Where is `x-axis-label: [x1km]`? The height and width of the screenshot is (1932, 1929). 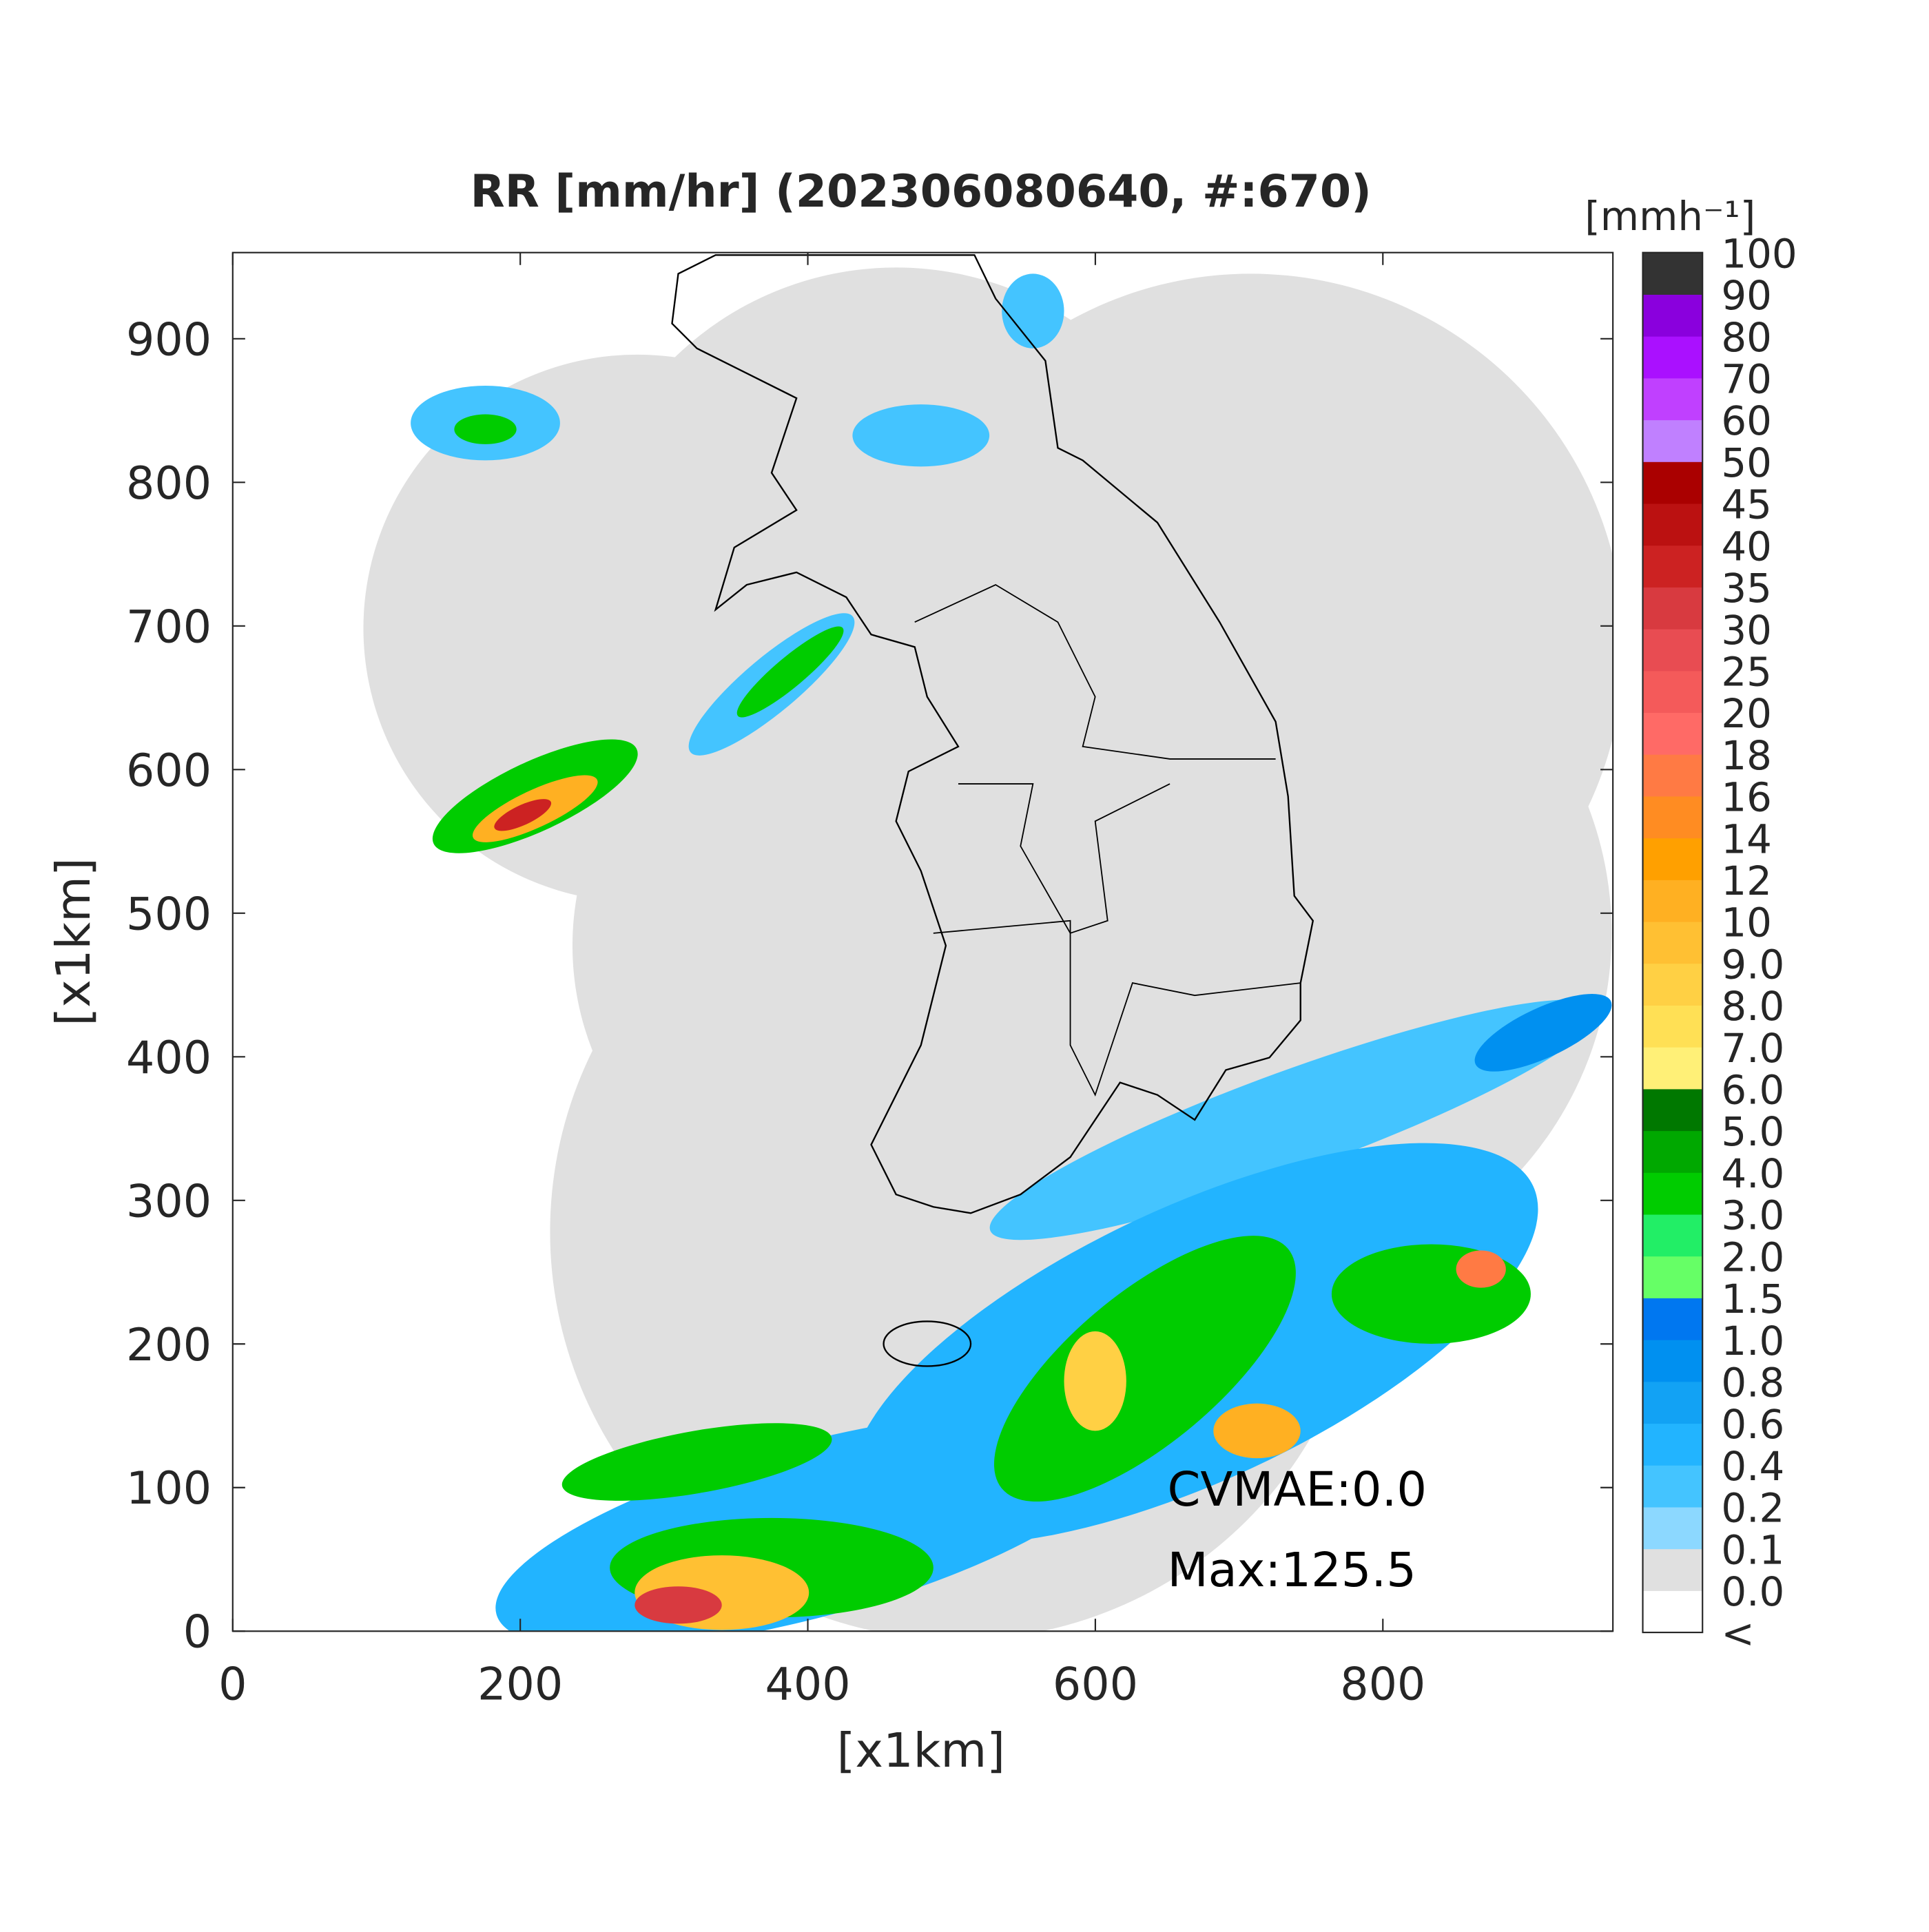
x-axis-label: [x1km] is located at coordinates (921, 1750).